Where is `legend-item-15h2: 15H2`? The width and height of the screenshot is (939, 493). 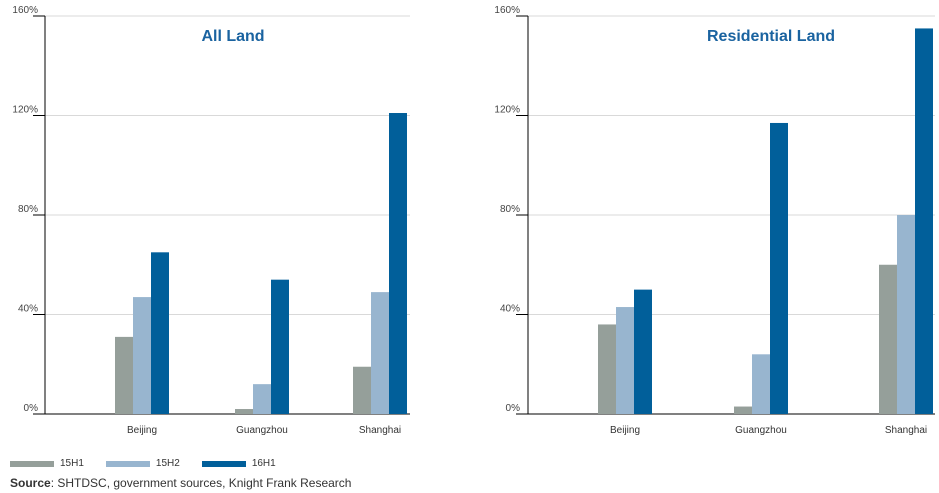
legend-item-15h2: 15H2 is located at coordinates (142, 463).